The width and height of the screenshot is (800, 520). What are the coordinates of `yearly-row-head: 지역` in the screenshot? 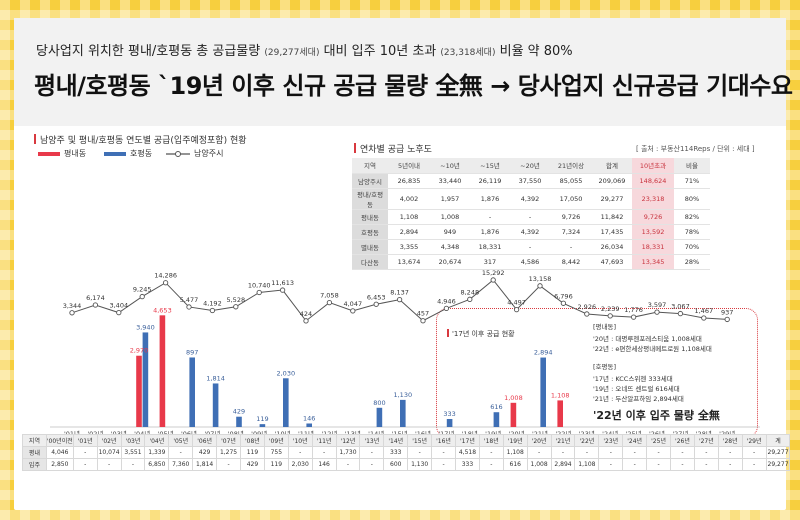 It's located at (34, 440).